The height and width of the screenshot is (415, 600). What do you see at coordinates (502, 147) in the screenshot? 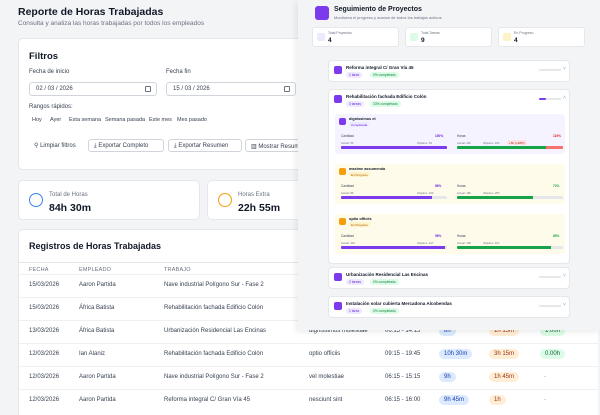
I see `hours-progress-fill` at bounding box center [502, 147].